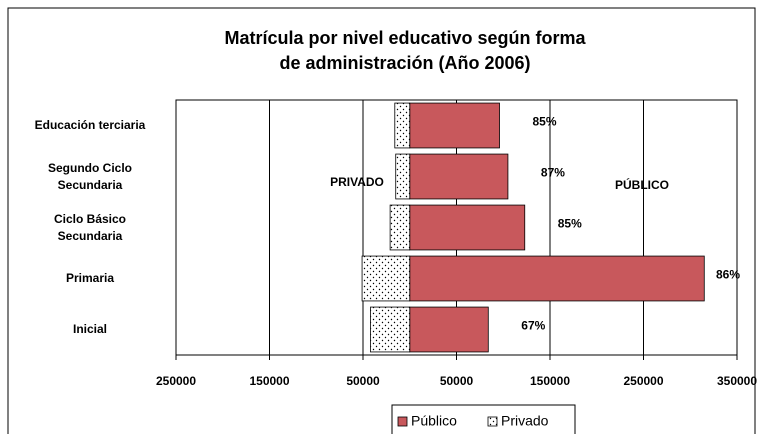  Describe the element at coordinates (90, 278) in the screenshot. I see `y-tick-label: Primaria` at that location.